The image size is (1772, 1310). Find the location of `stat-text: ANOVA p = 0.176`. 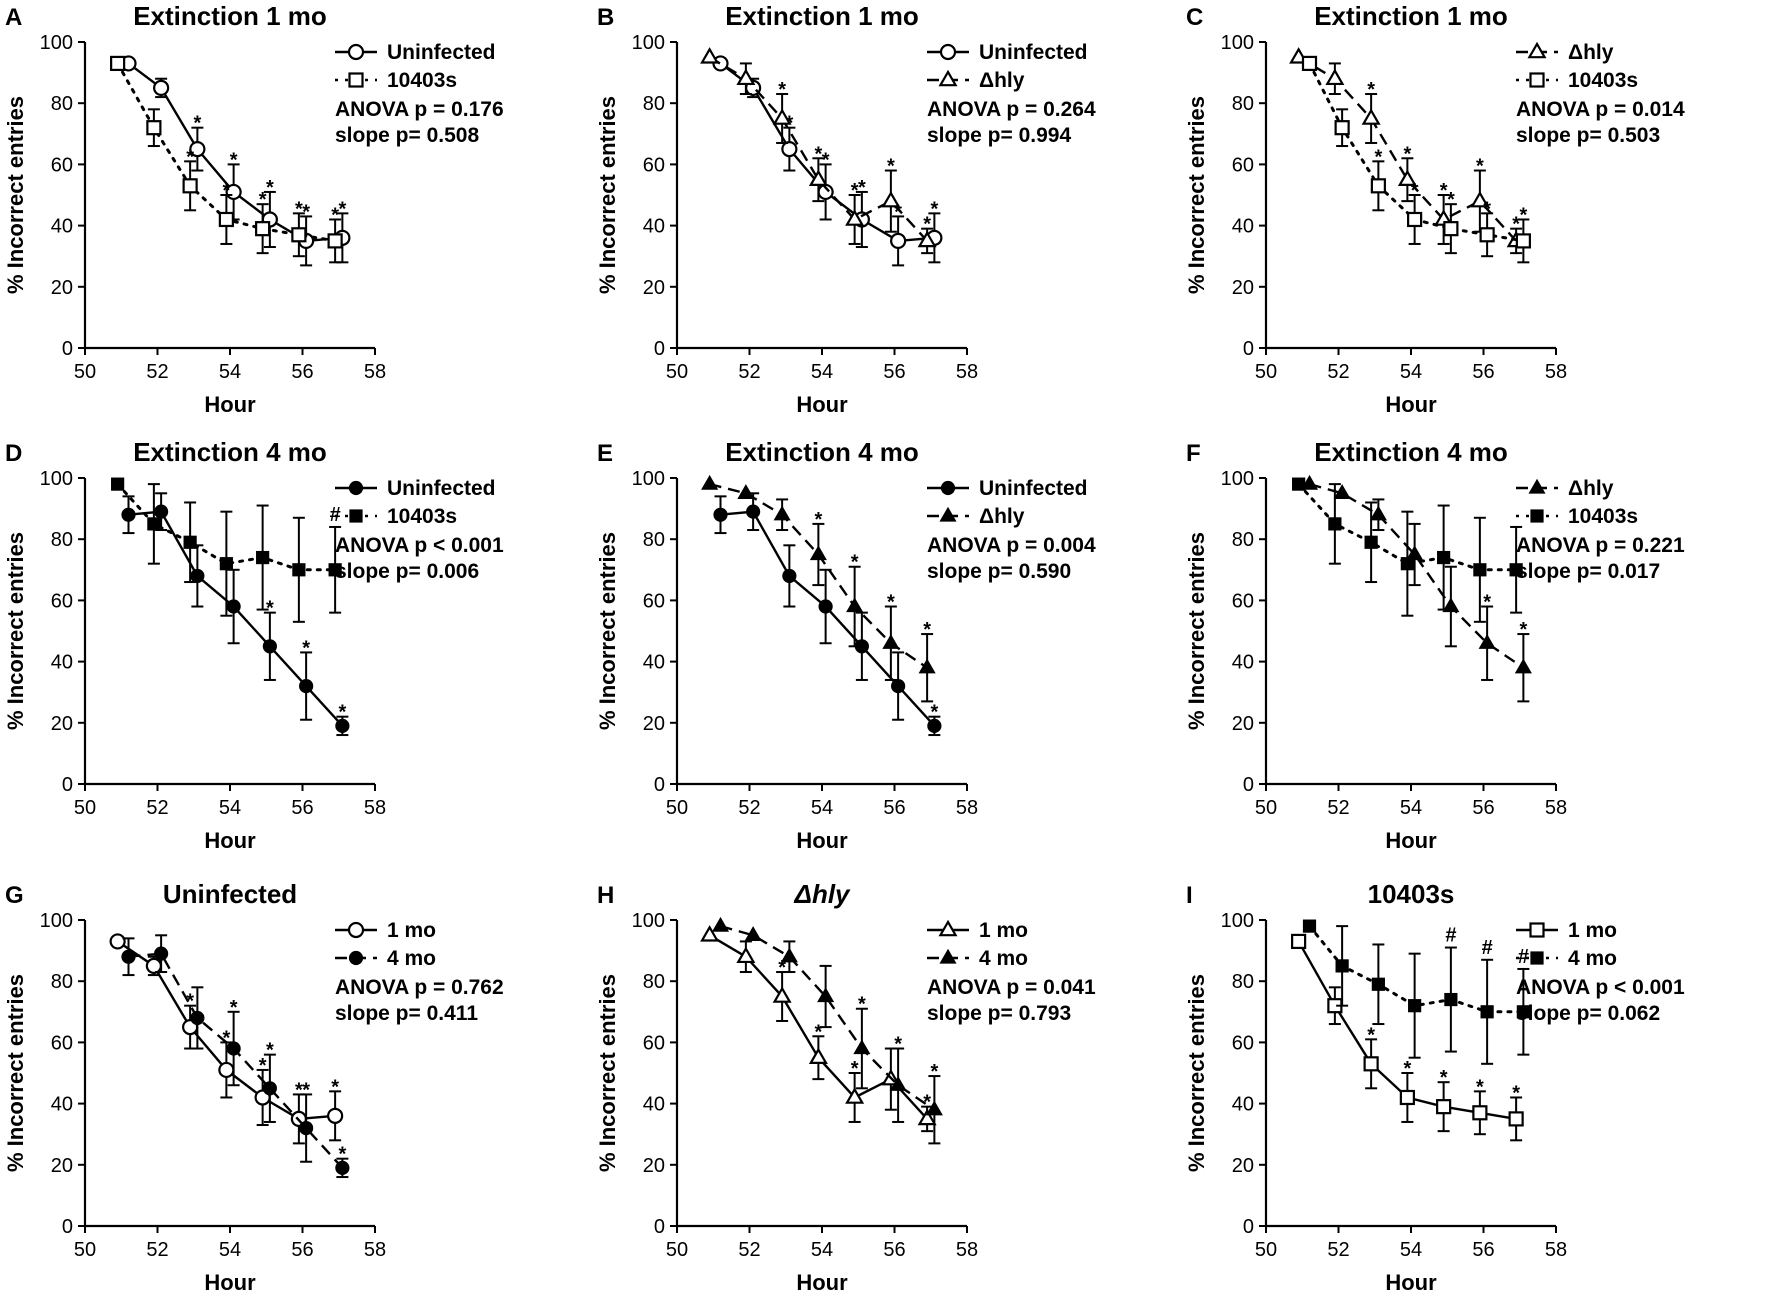

stat-text: ANOVA p = 0.176 is located at coordinates (419, 109).